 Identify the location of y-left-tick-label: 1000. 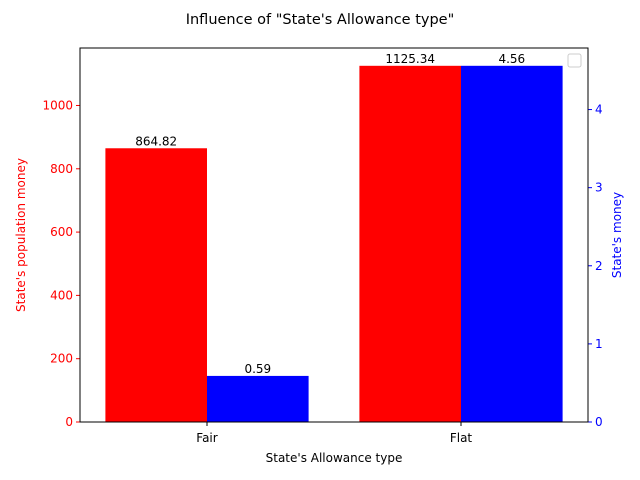
(57, 105).